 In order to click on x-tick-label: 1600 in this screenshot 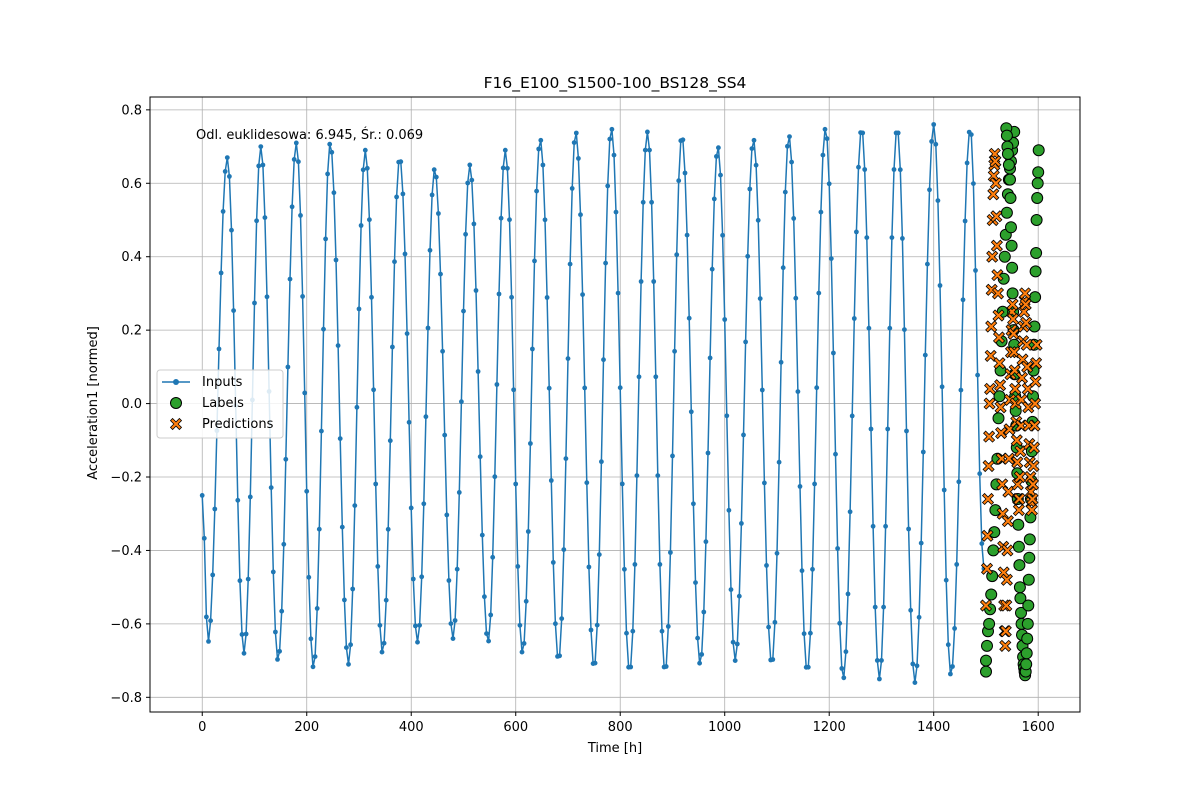, I will do `click(1038, 727)`.